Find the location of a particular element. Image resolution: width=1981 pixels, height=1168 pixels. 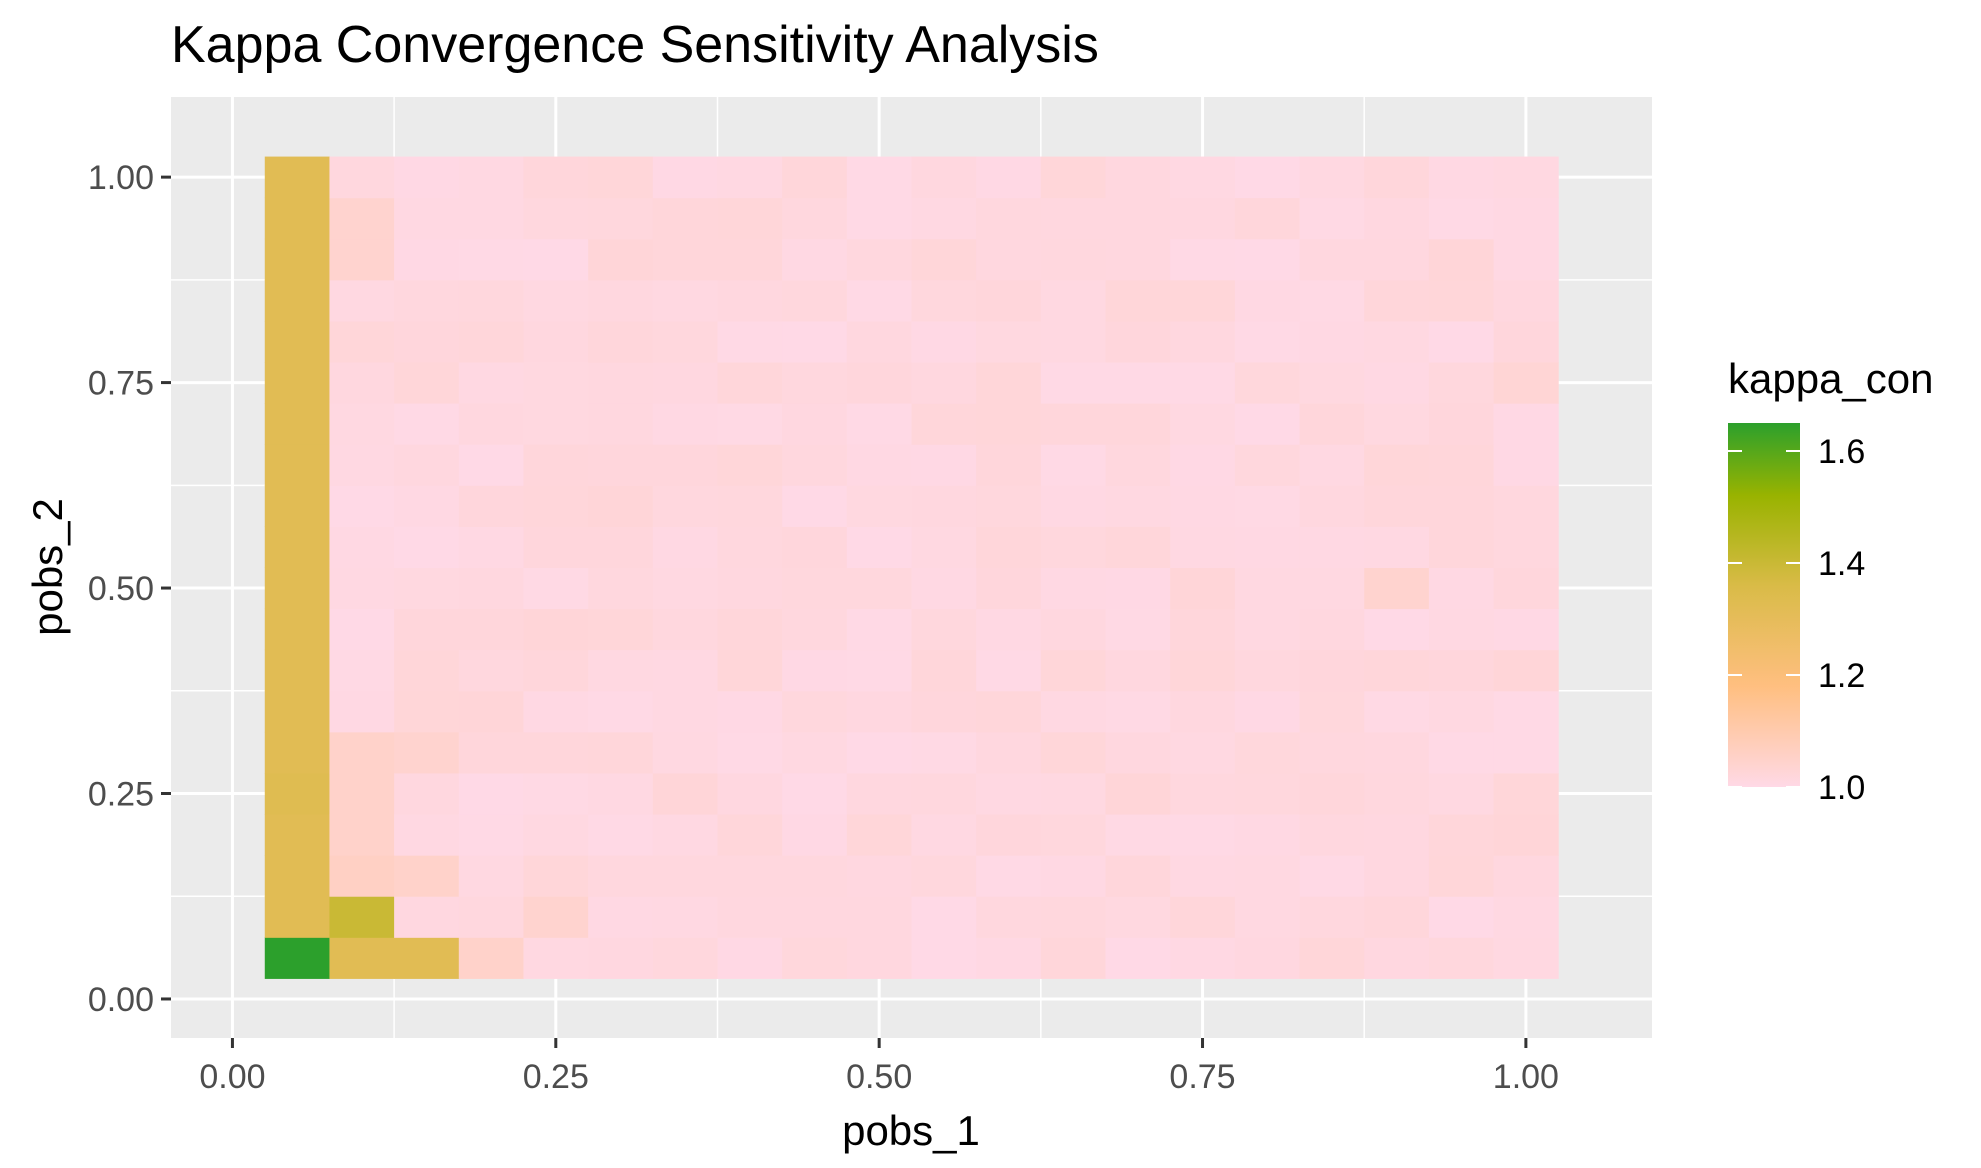

legend-colorbar is located at coordinates (1764, 605).